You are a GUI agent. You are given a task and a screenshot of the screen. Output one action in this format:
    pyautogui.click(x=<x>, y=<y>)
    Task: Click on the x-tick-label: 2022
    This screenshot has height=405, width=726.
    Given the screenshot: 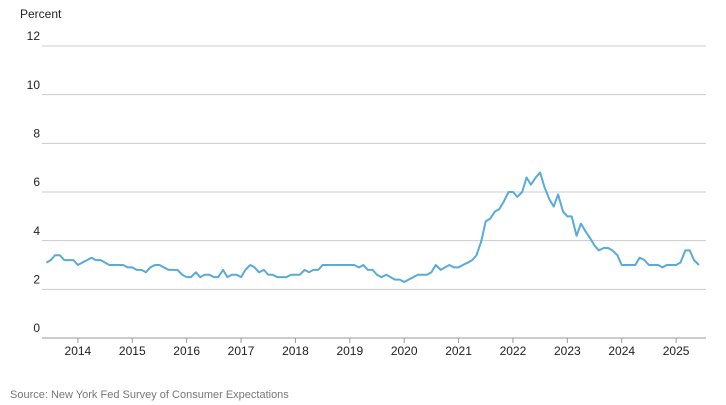 What is the action you would take?
    pyautogui.click(x=513, y=351)
    